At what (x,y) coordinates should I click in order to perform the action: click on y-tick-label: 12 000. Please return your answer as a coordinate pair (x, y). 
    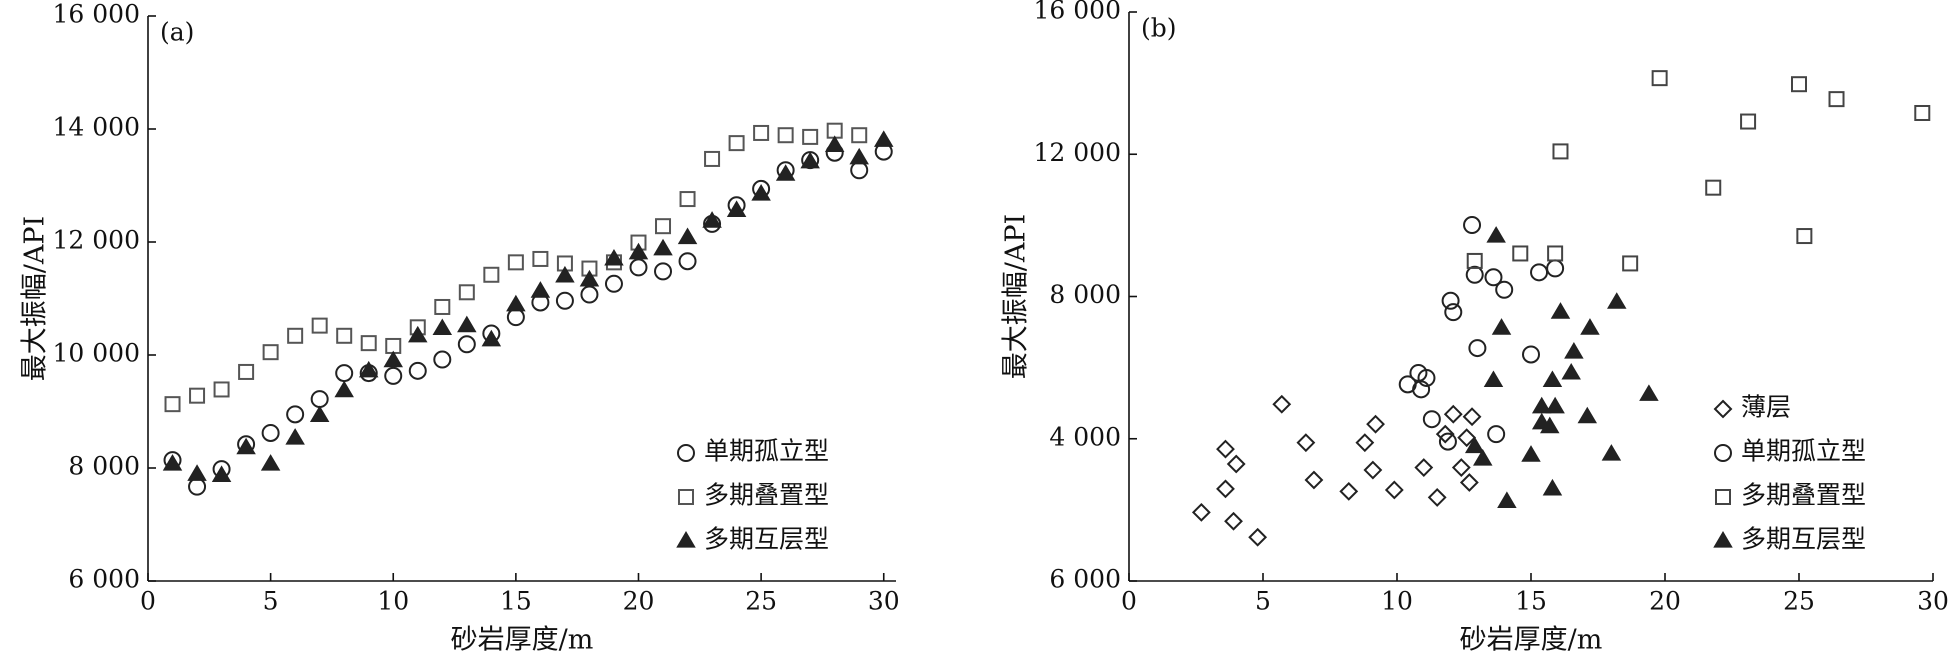
    Looking at the image, I should click on (96, 240).